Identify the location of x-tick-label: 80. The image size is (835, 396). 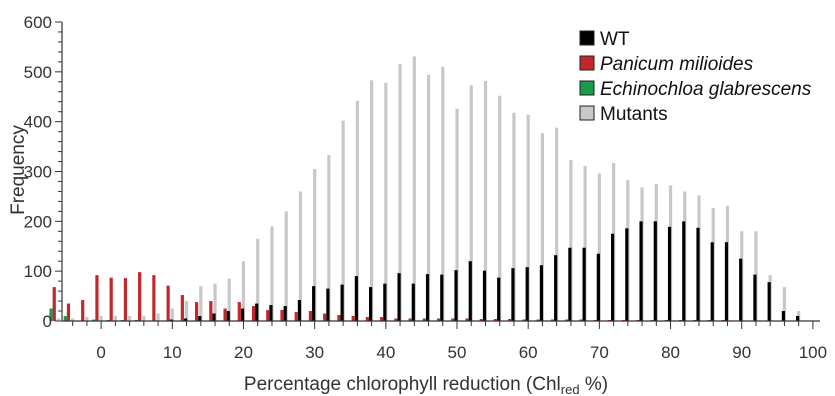
(670, 352).